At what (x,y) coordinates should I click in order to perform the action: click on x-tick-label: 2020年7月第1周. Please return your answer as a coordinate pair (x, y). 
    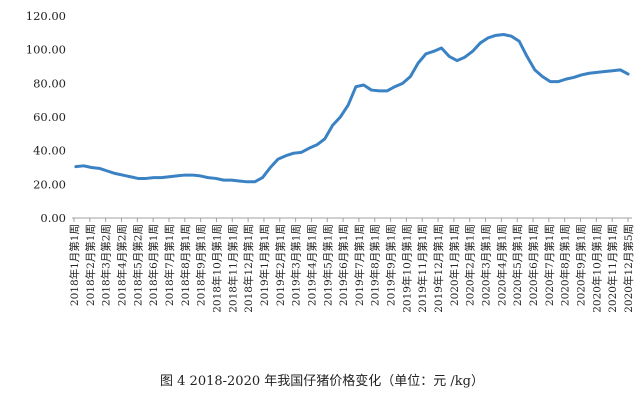
    Looking at the image, I should click on (549, 265).